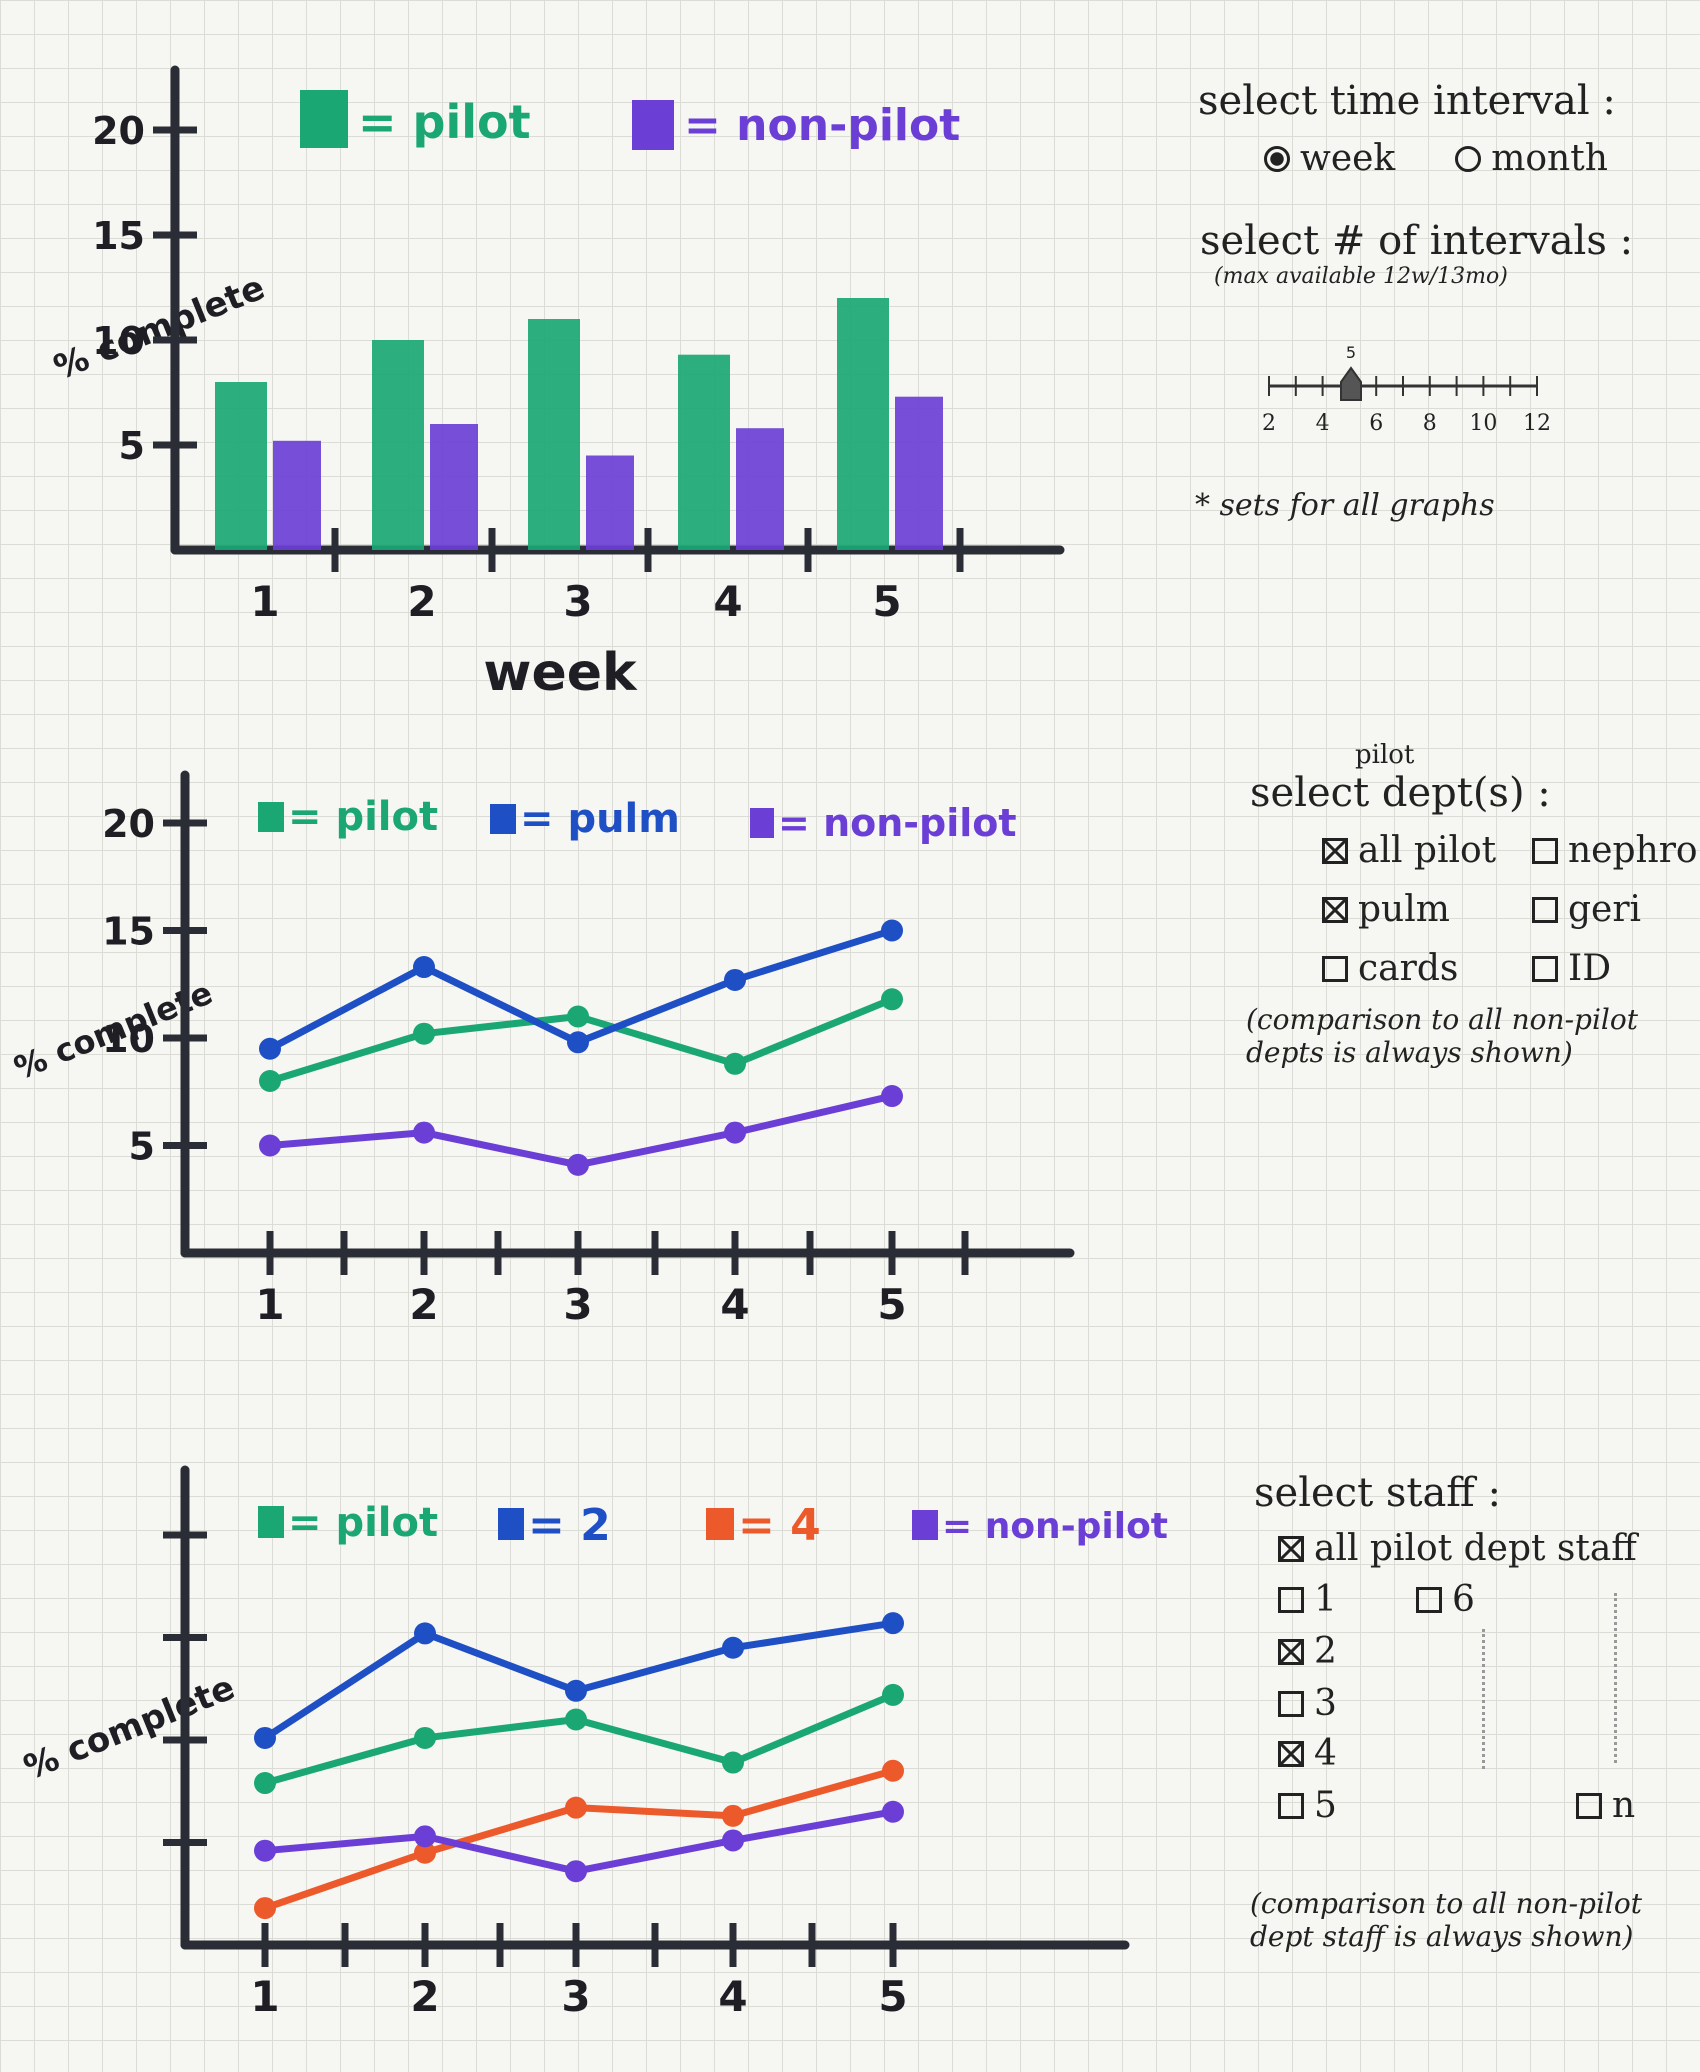 The width and height of the screenshot is (1700, 2072). I want to click on staff-2: 2, so click(1307, 1651).